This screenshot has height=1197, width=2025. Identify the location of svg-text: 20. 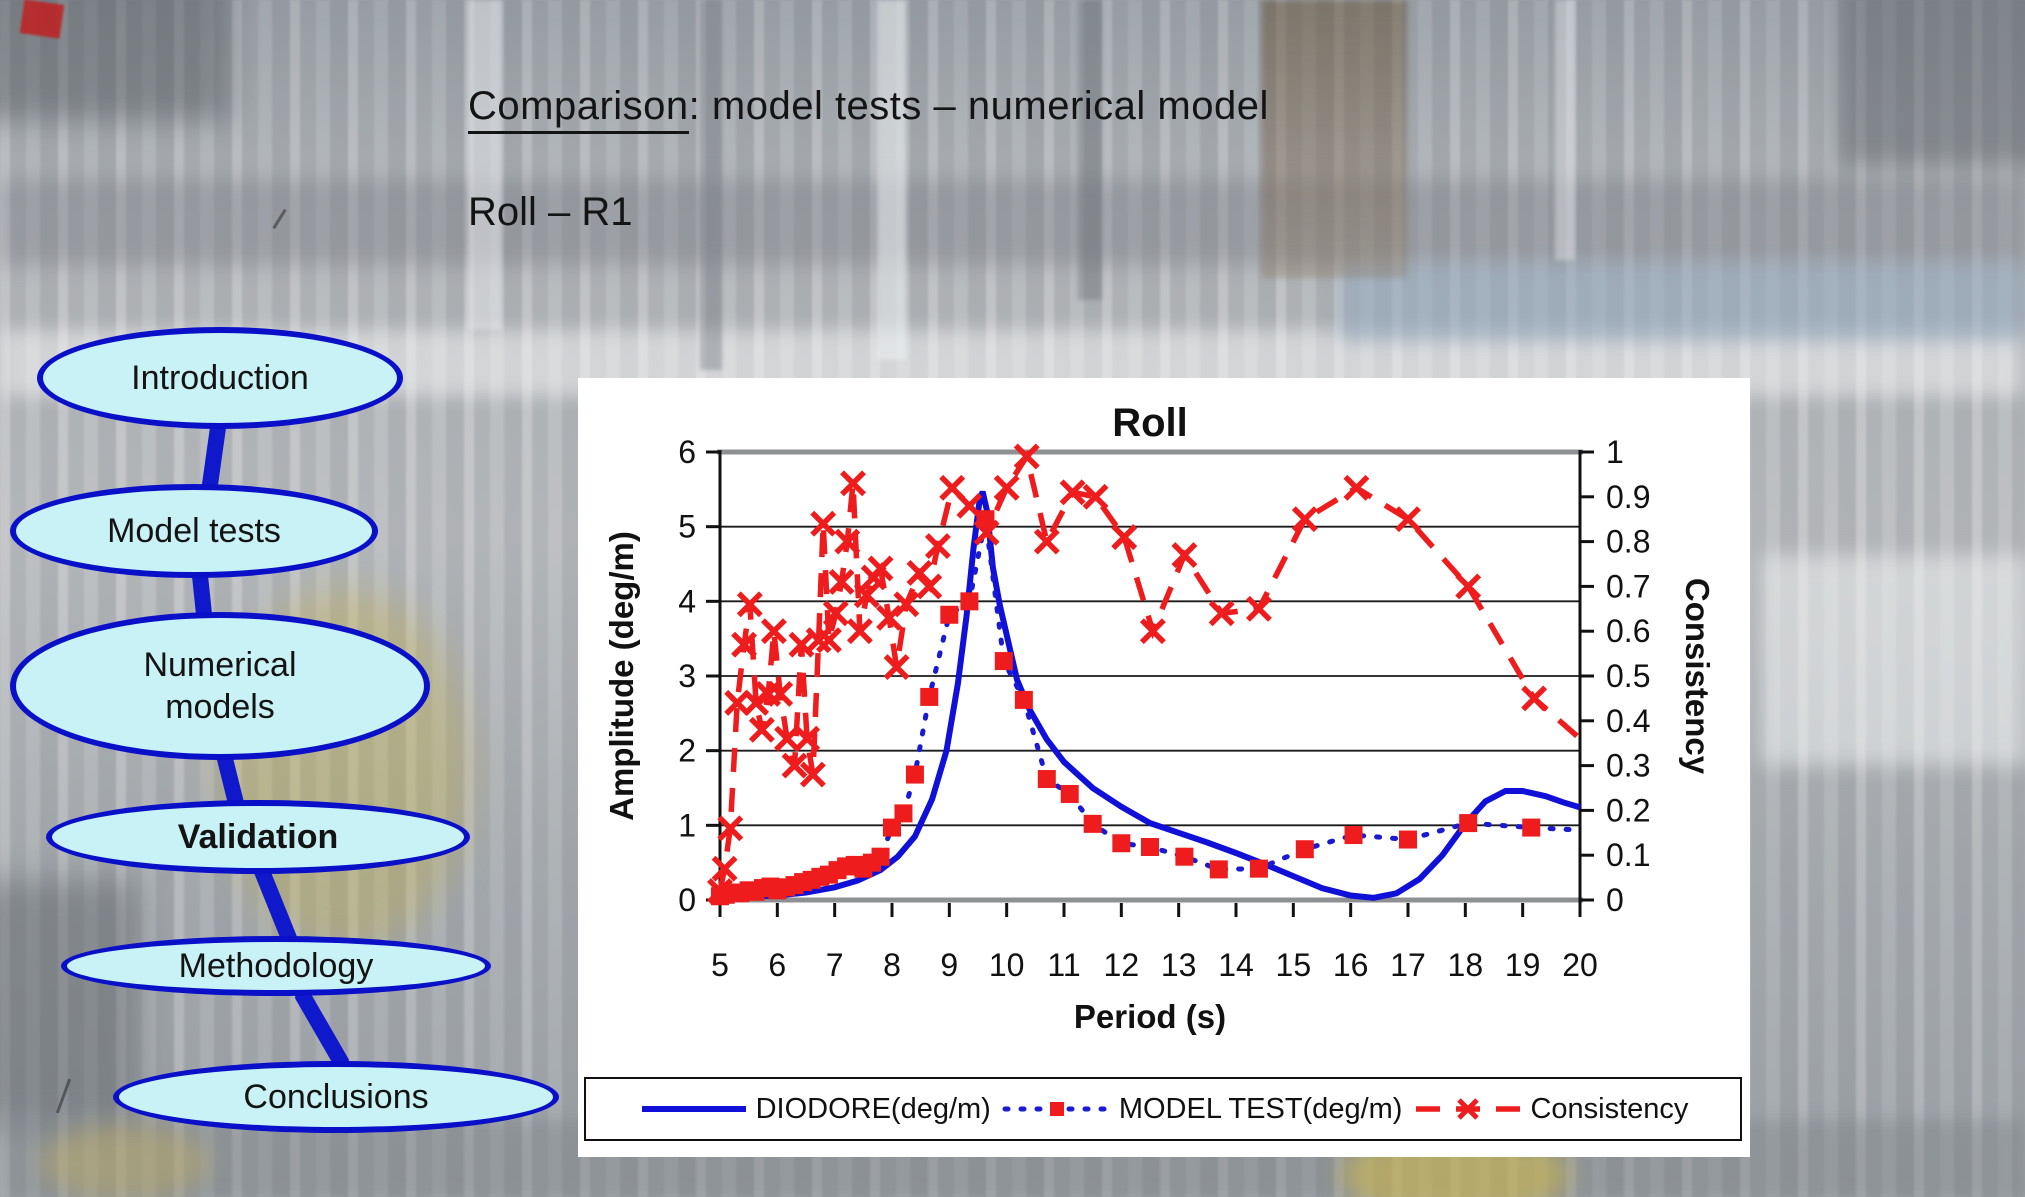
(1580, 965).